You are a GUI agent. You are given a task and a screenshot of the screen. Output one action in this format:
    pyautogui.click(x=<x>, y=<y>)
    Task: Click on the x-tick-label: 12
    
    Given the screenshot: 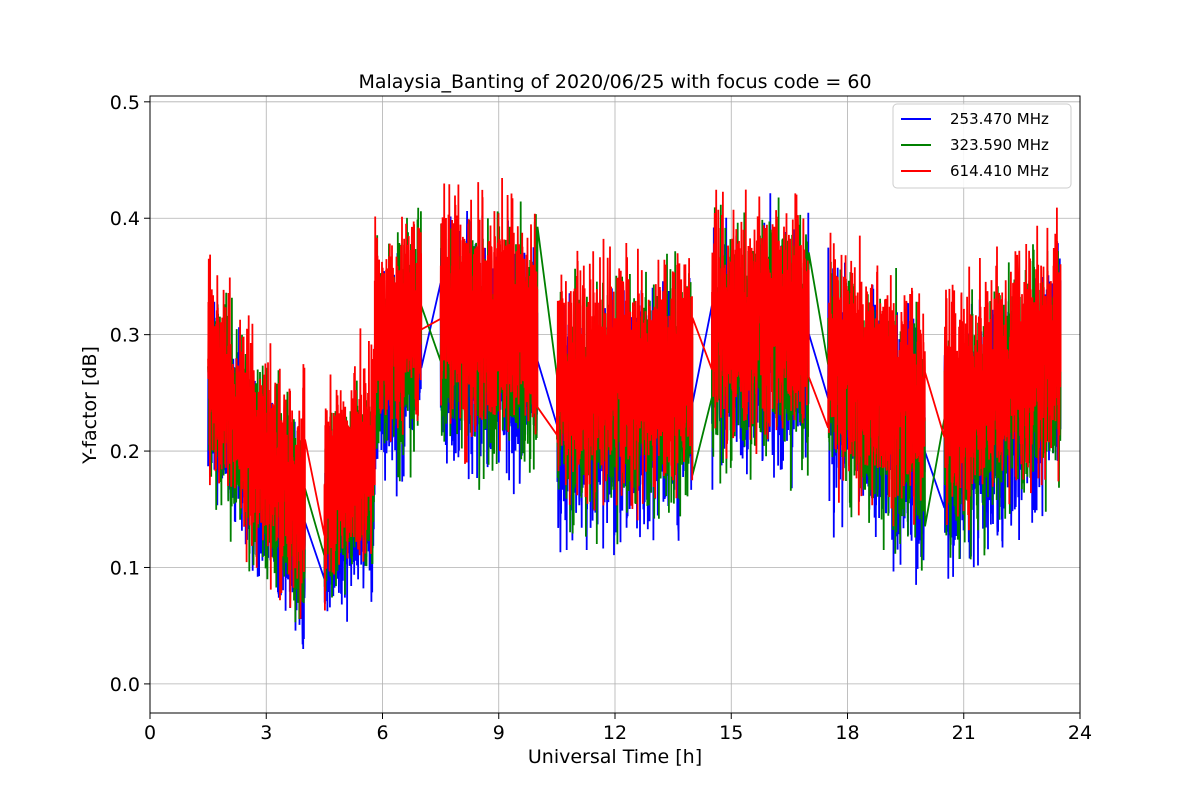 What is the action you would take?
    pyautogui.click(x=615, y=733)
    